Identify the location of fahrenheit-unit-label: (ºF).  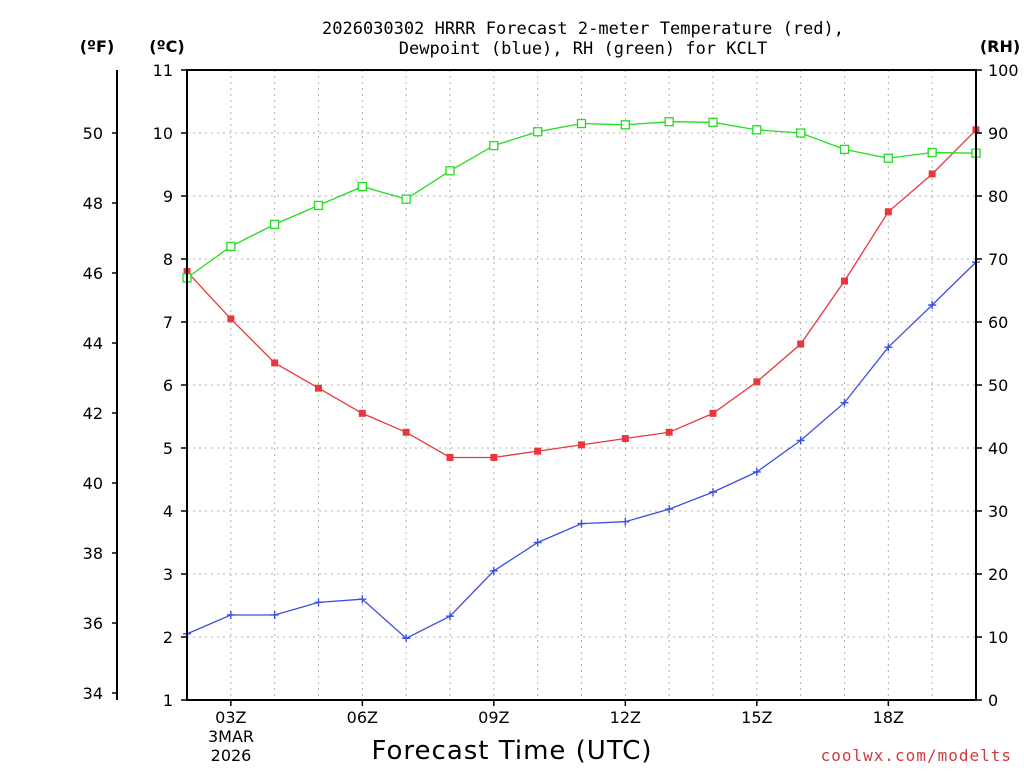
(97, 46).